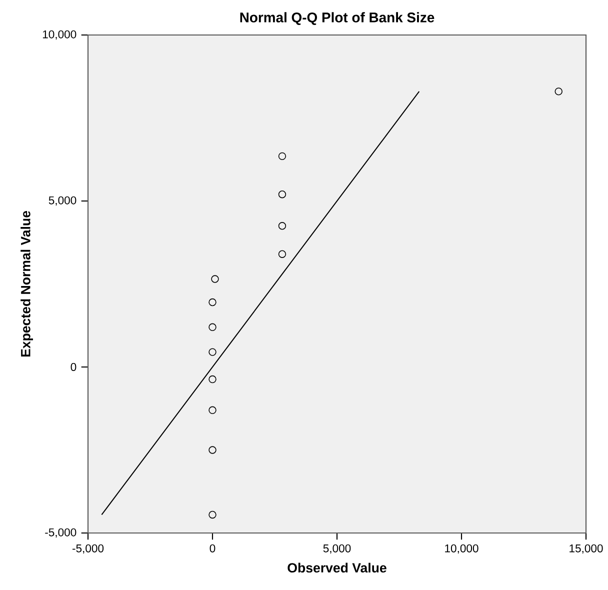 The image size is (608, 590). I want to click on x-tick-label: 0, so click(213, 548).